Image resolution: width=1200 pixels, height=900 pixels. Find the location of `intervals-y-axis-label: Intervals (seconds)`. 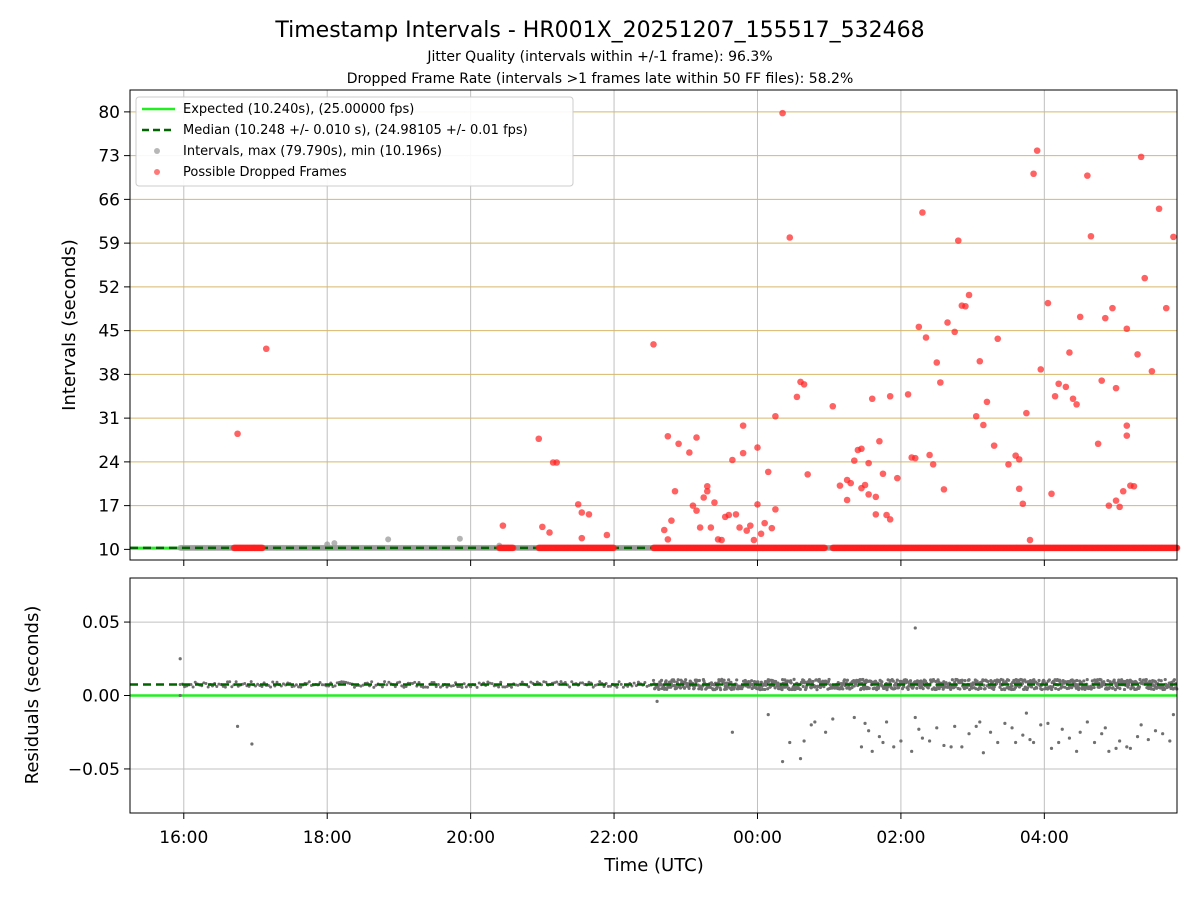

intervals-y-axis-label: Intervals (seconds) is located at coordinates (69, 325).